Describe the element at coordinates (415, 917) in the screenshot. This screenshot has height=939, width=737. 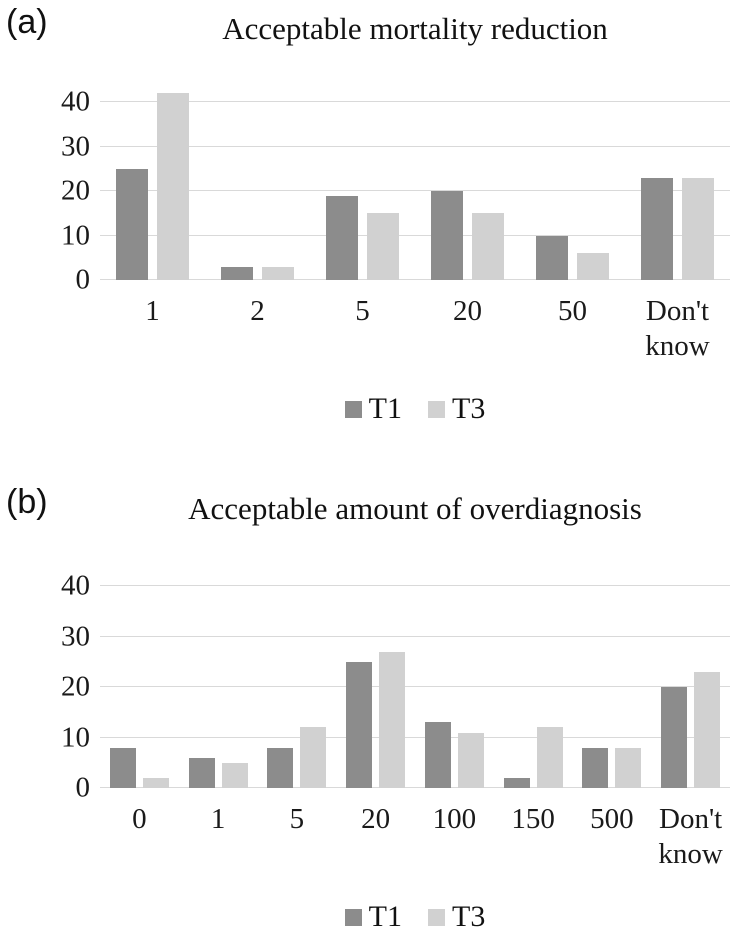
I see `chart-b-legend: T1 T3` at that location.